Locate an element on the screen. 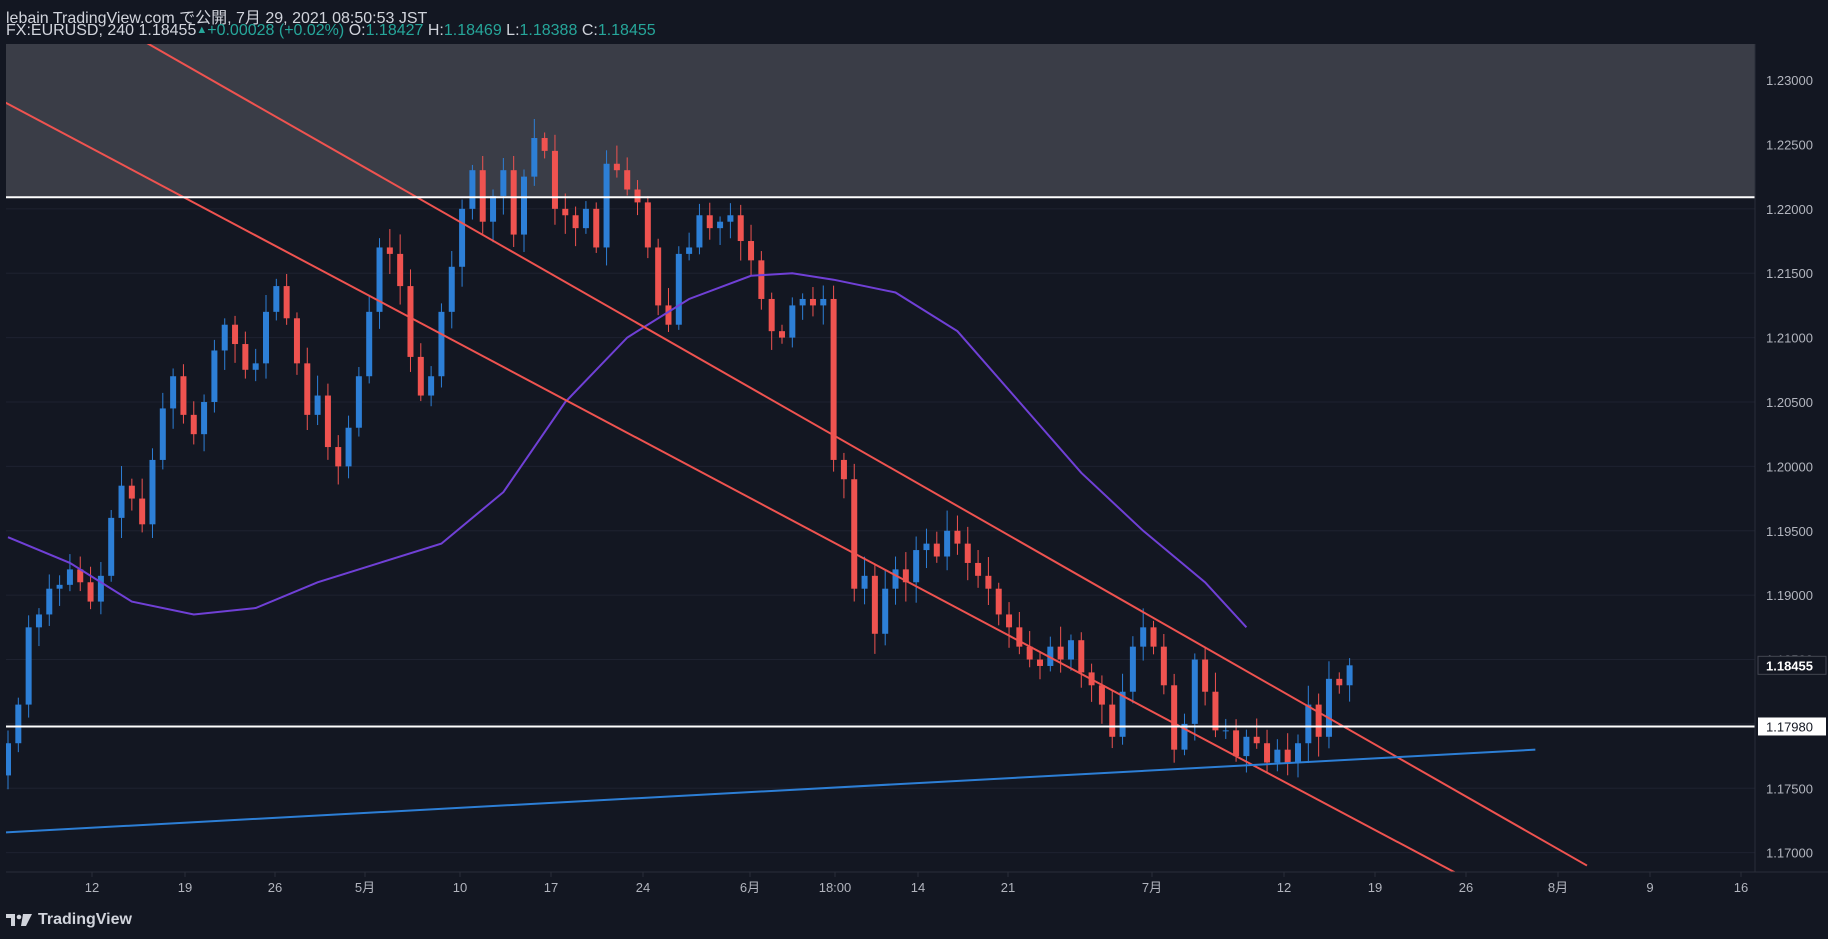 This screenshot has height=939, width=1828. time-tick-label: 18:00 is located at coordinates (835, 887).